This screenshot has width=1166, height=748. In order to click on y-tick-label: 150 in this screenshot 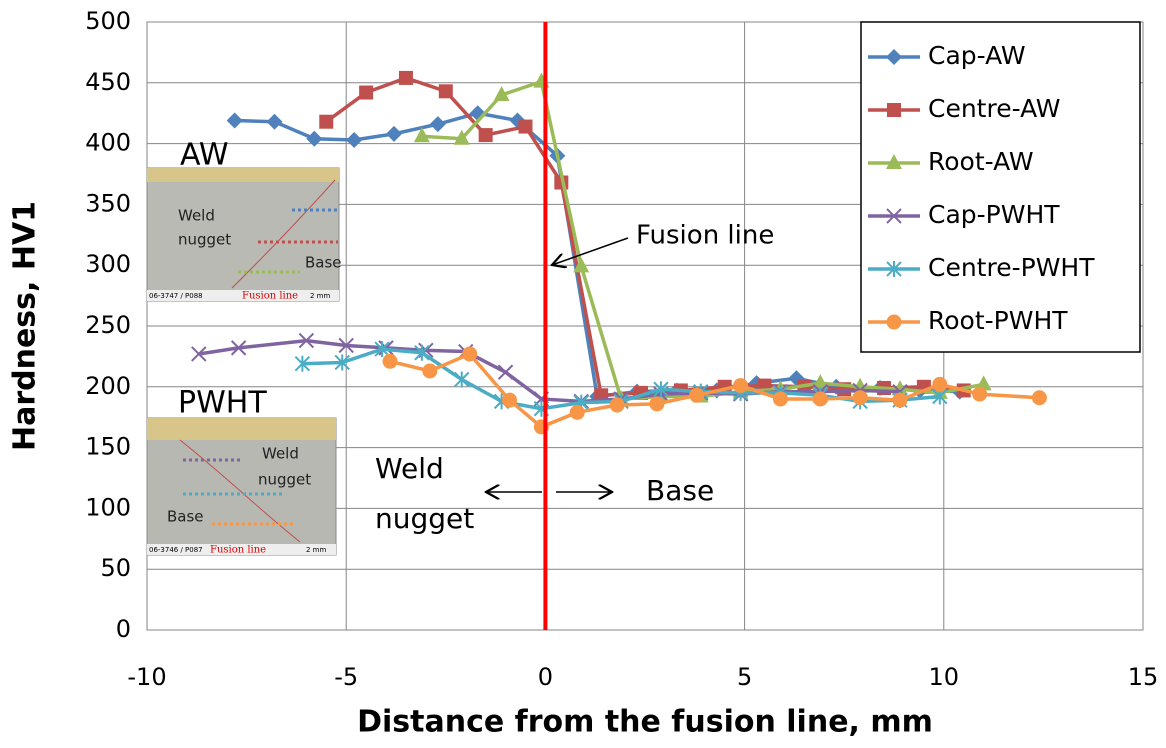, I will do `click(108, 447)`.